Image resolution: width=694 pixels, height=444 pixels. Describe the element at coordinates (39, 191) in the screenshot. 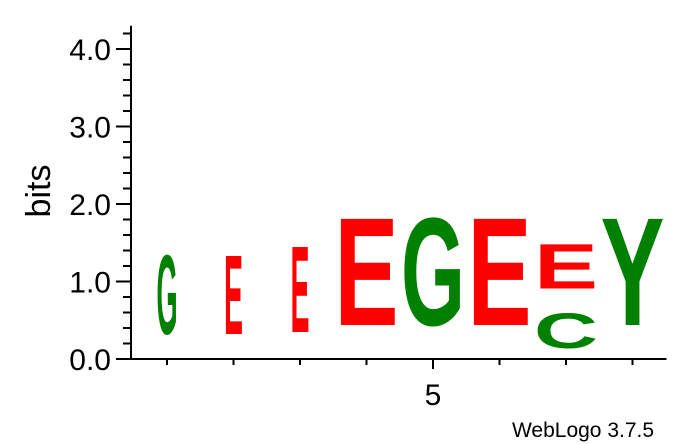

I see `y-axis-title: bits` at that location.